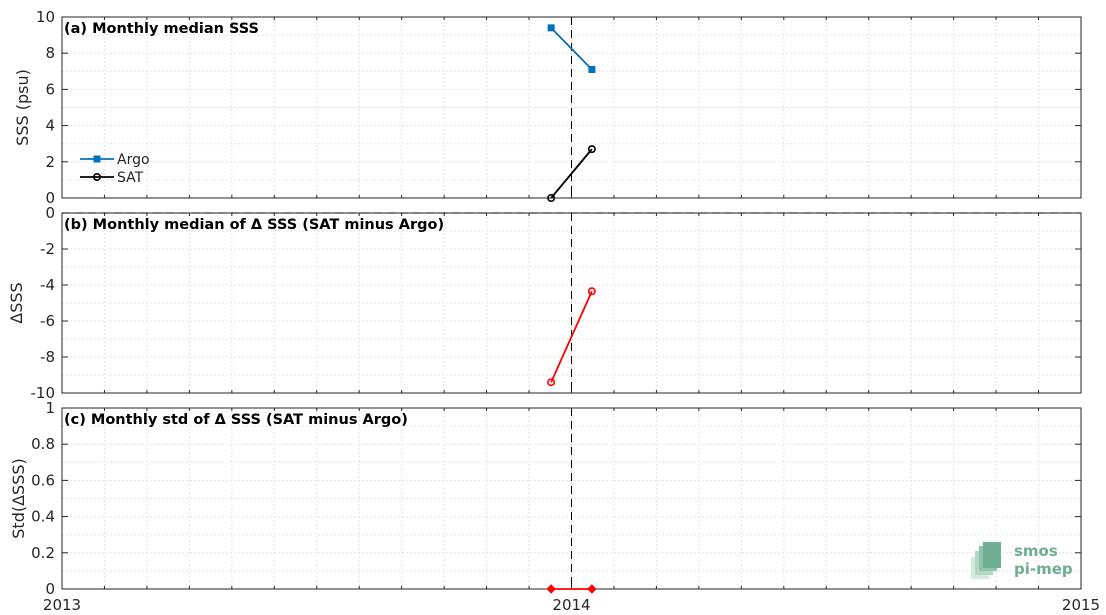 This screenshot has width=1106, height=615. What do you see at coordinates (133, 160) in the screenshot?
I see `legend-label: Argo` at bounding box center [133, 160].